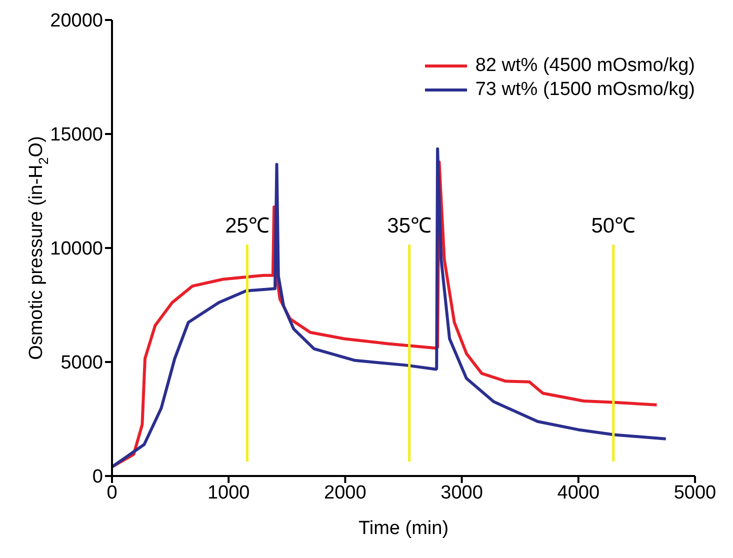 The image size is (733, 558). What do you see at coordinates (403, 528) in the screenshot?
I see `x-axis-title: Time (min)` at bounding box center [403, 528].